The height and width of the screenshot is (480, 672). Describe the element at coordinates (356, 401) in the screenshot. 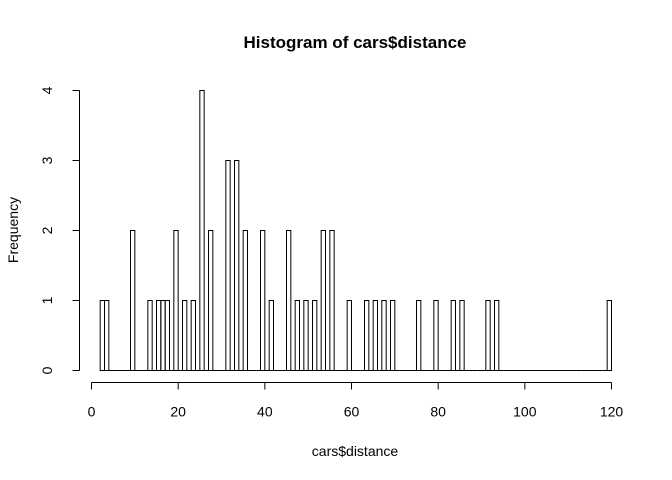

I see `x-axis: 0 20 40 60 80 100 120` at that location.